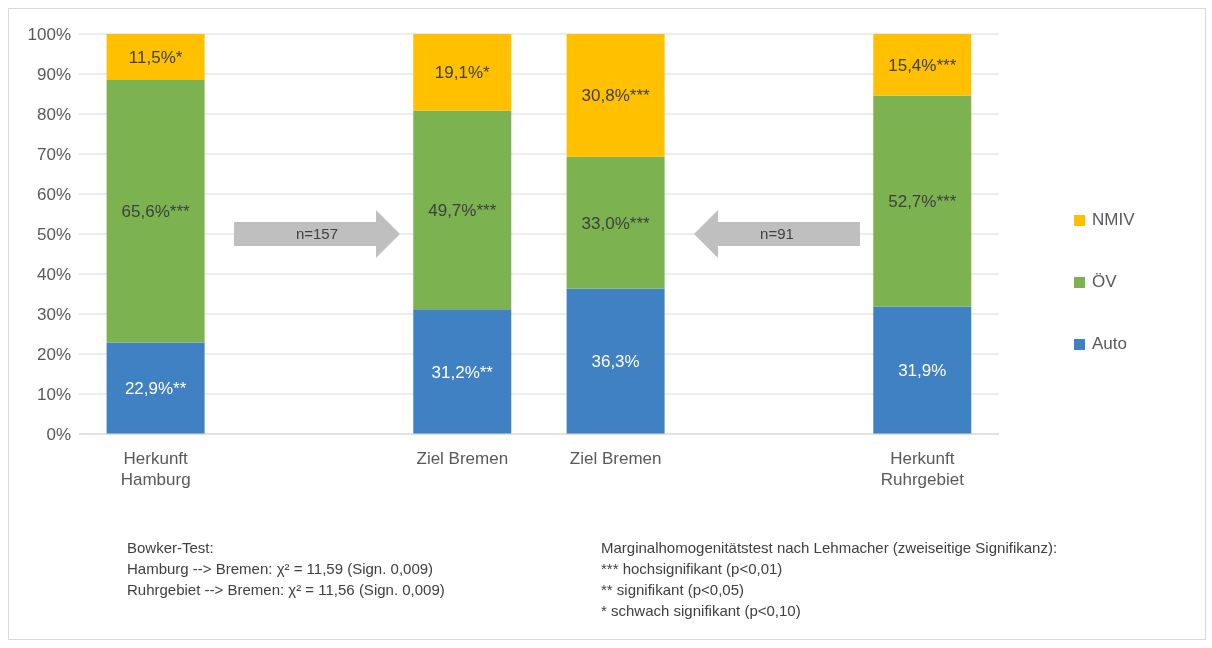 The height and width of the screenshot is (648, 1212). What do you see at coordinates (53, 195) in the screenshot?
I see `y-tick-label: 60%` at bounding box center [53, 195].